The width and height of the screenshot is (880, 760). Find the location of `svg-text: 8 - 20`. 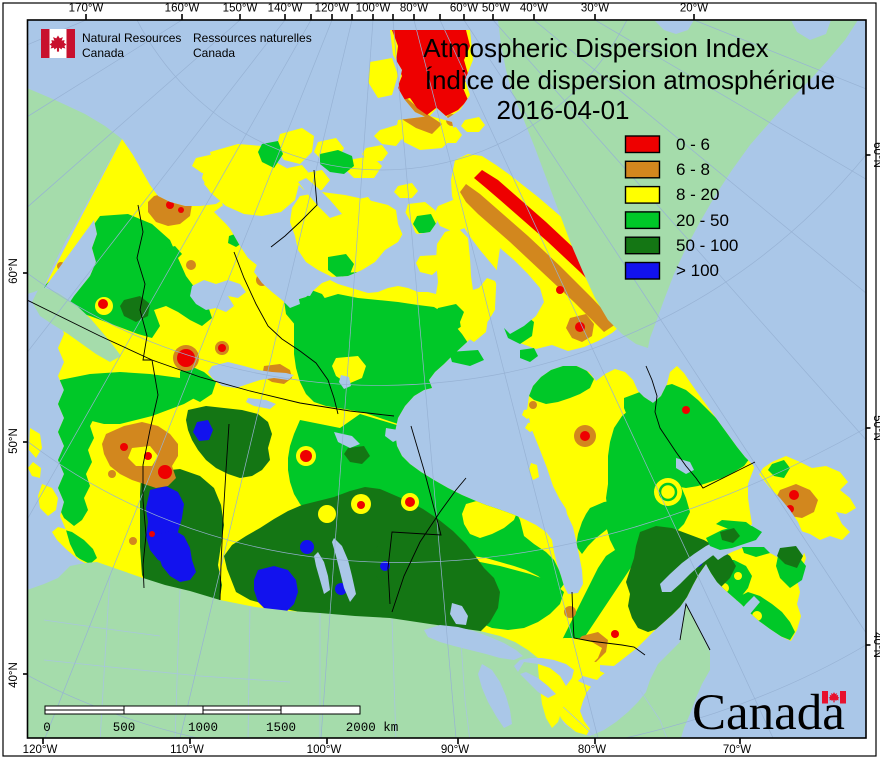

svg-text: 8 - 20 is located at coordinates (697, 194).